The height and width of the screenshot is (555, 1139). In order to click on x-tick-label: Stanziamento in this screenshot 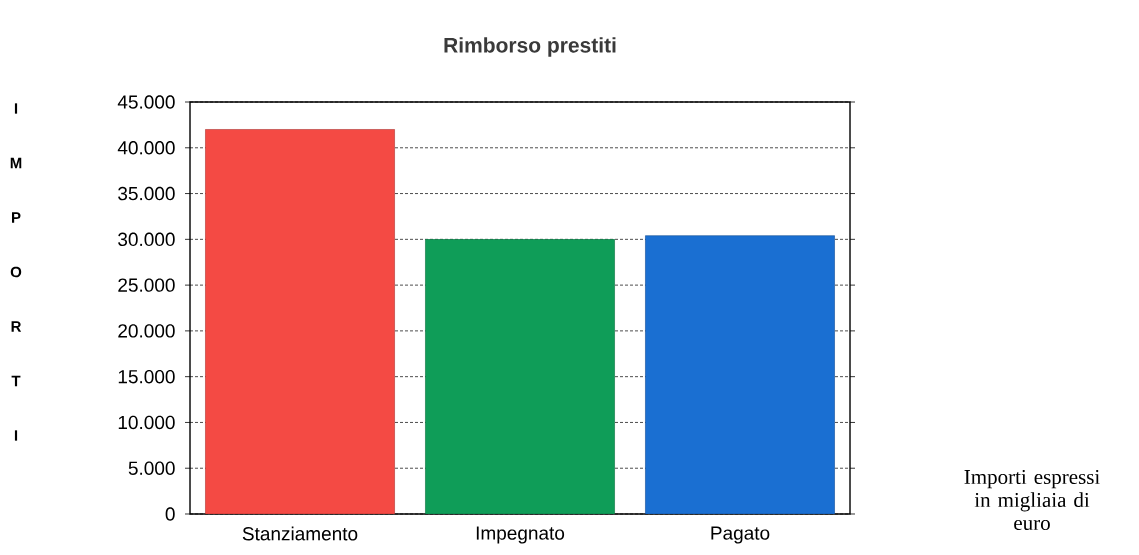, I will do `click(300, 533)`.